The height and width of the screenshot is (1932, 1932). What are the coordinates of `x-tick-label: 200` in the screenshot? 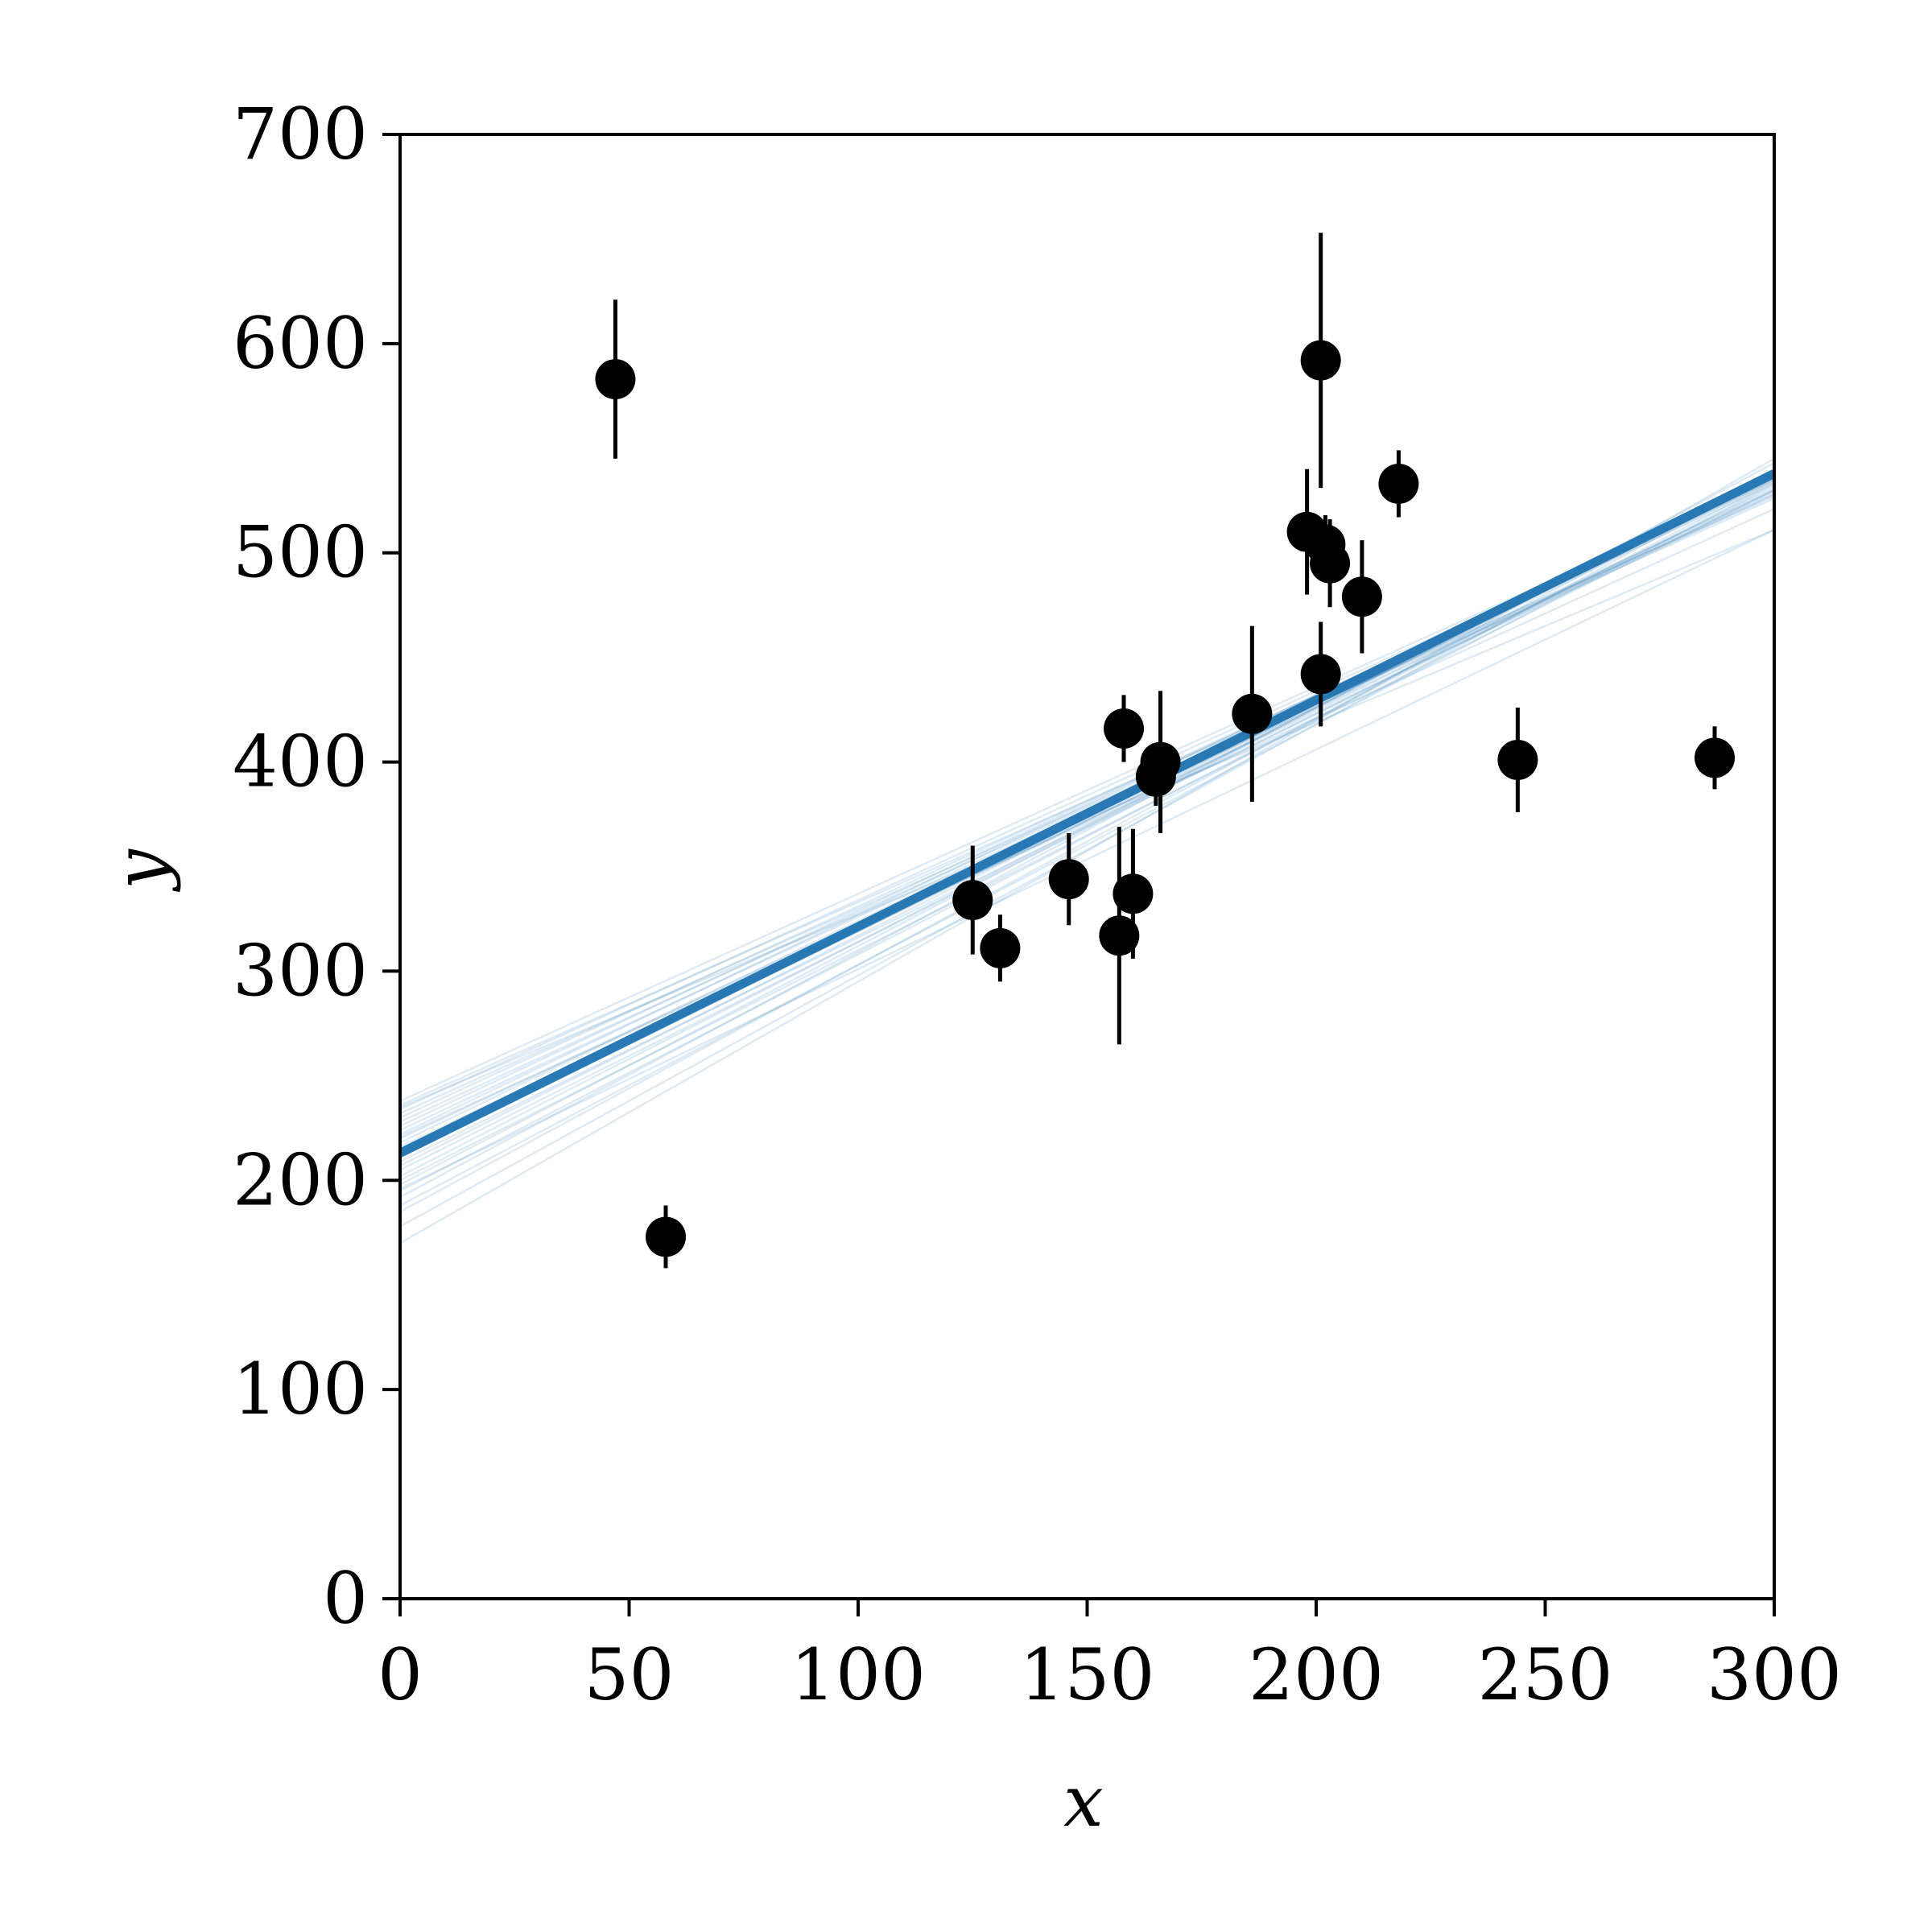 It's located at (1316, 1674).